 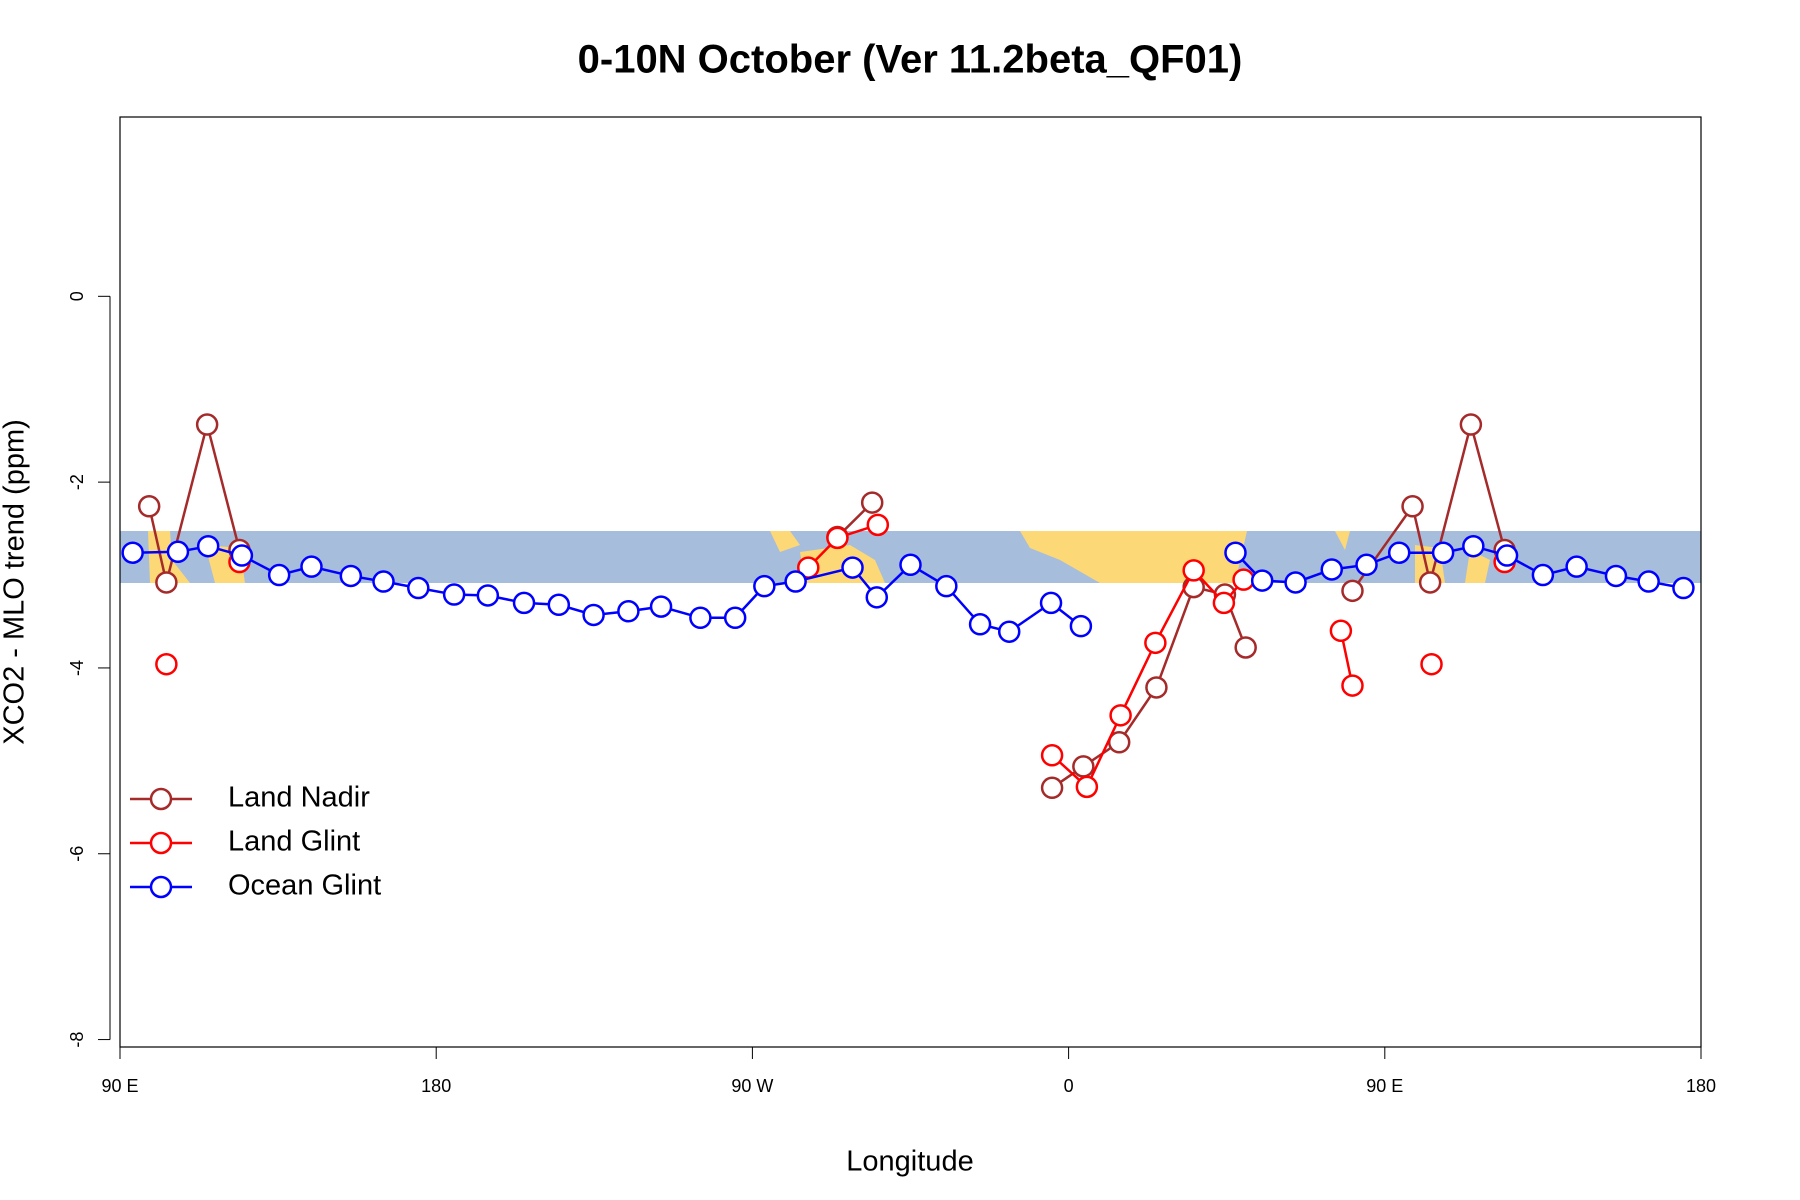 What do you see at coordinates (304, 886) in the screenshot?
I see `legend-label: Ocean Glint` at bounding box center [304, 886].